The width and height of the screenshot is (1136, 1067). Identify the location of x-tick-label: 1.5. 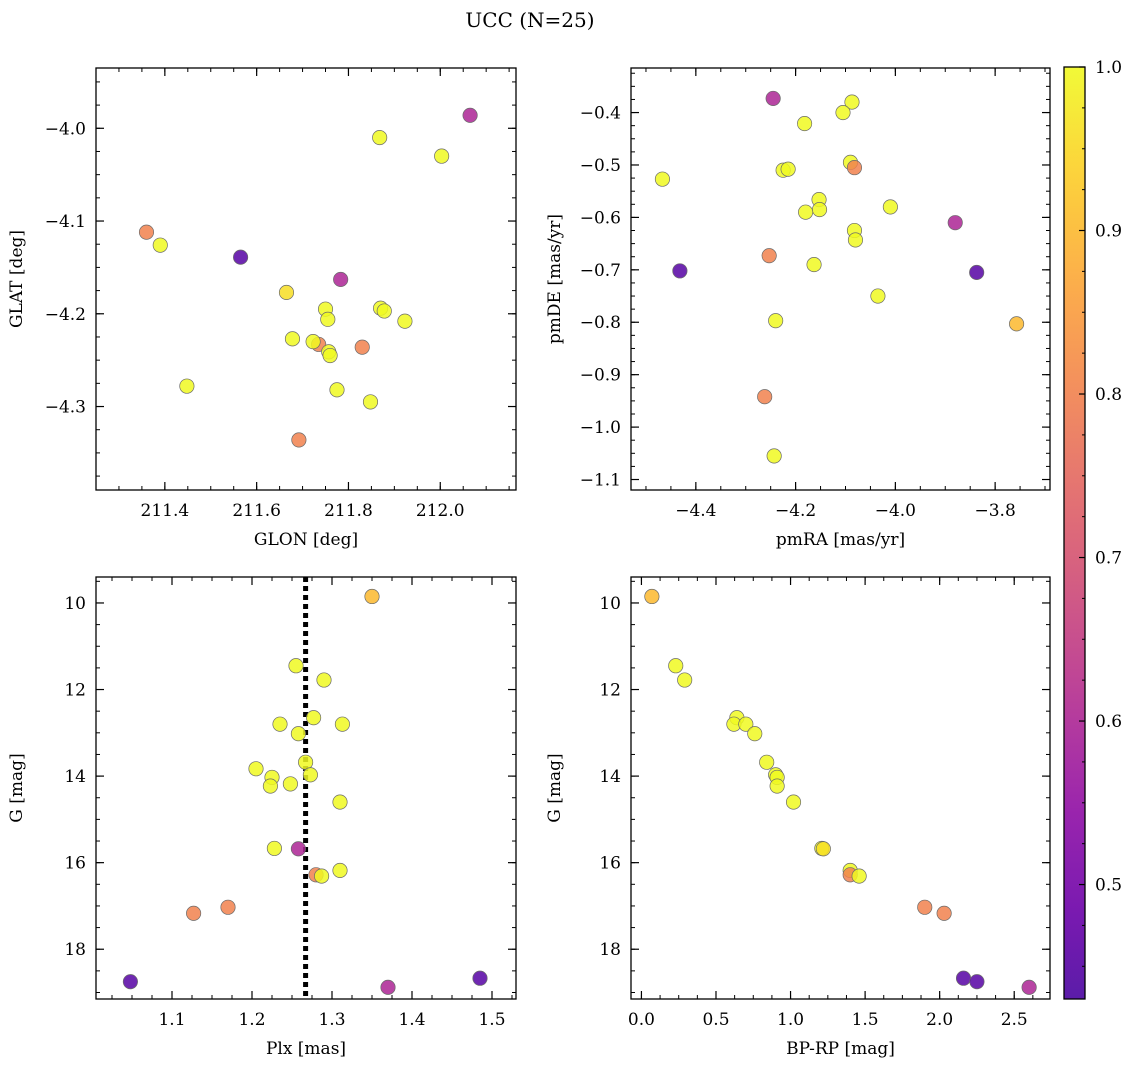
(865, 1020).